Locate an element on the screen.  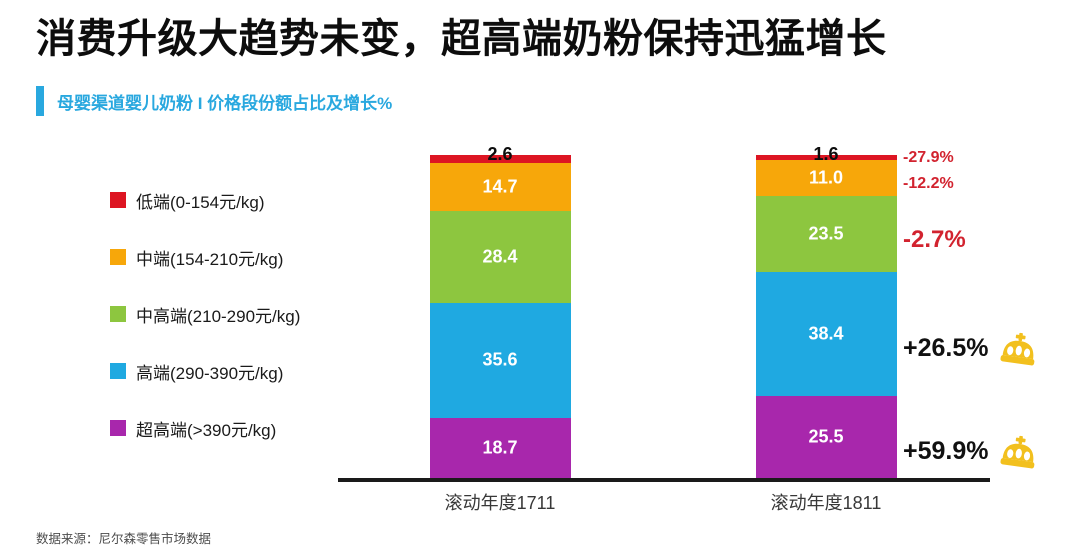
growth-annotation-text: -12.2% is located at coordinates (928, 183).